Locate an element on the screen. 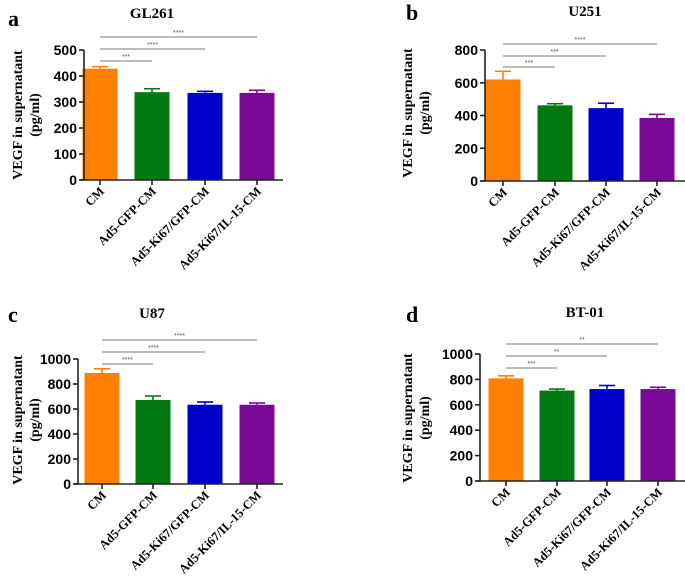  y-tick-label: 100 is located at coordinates (66, 154).